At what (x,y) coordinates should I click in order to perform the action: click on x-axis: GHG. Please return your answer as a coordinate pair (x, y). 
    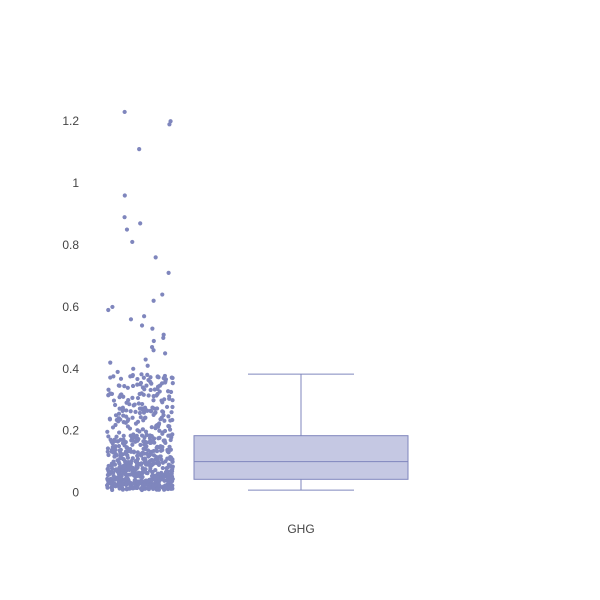
    Looking at the image, I should click on (300, 529).